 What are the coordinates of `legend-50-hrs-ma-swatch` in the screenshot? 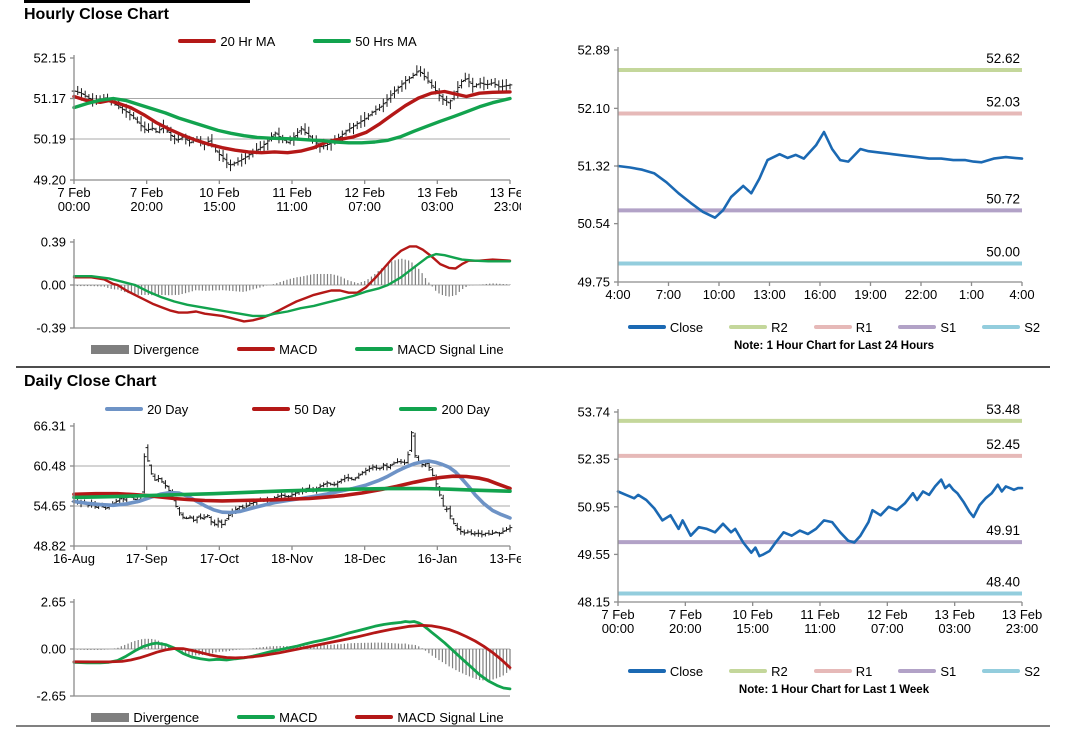 It's located at (332, 41).